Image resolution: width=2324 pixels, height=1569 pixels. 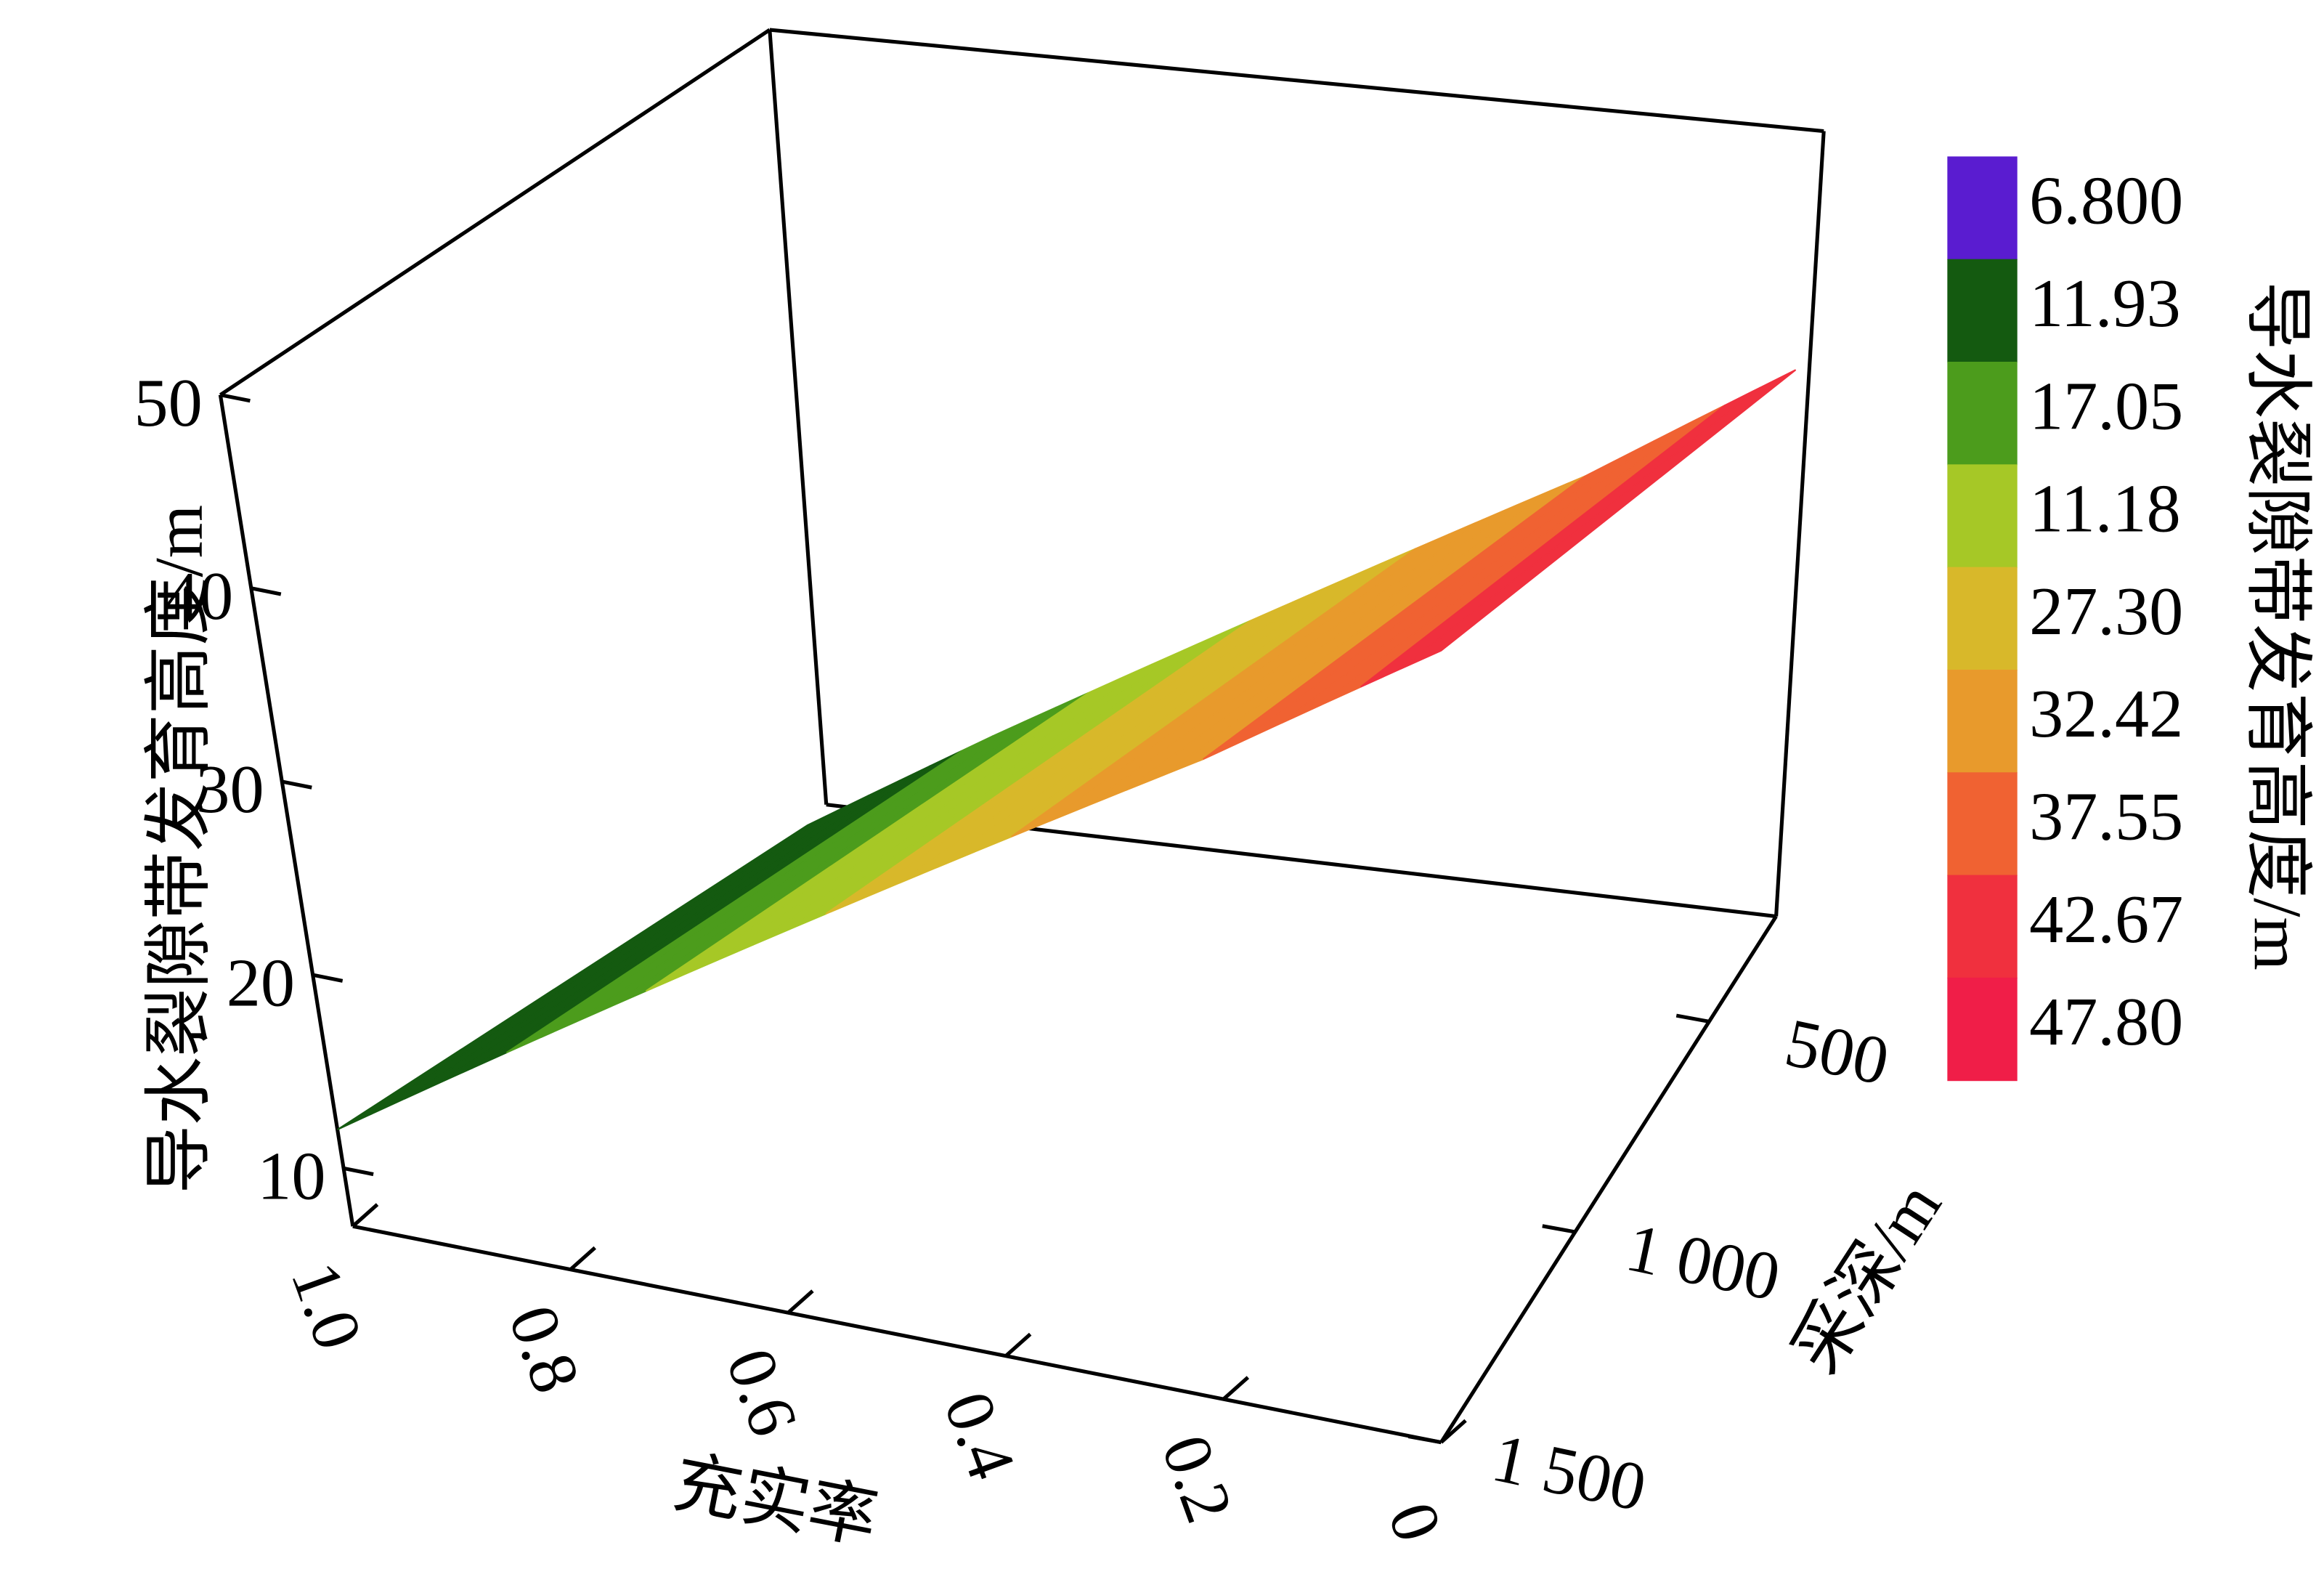 What do you see at coordinates (1703, 1262) in the screenshot?
I see `y-tick-label: 1 000` at bounding box center [1703, 1262].